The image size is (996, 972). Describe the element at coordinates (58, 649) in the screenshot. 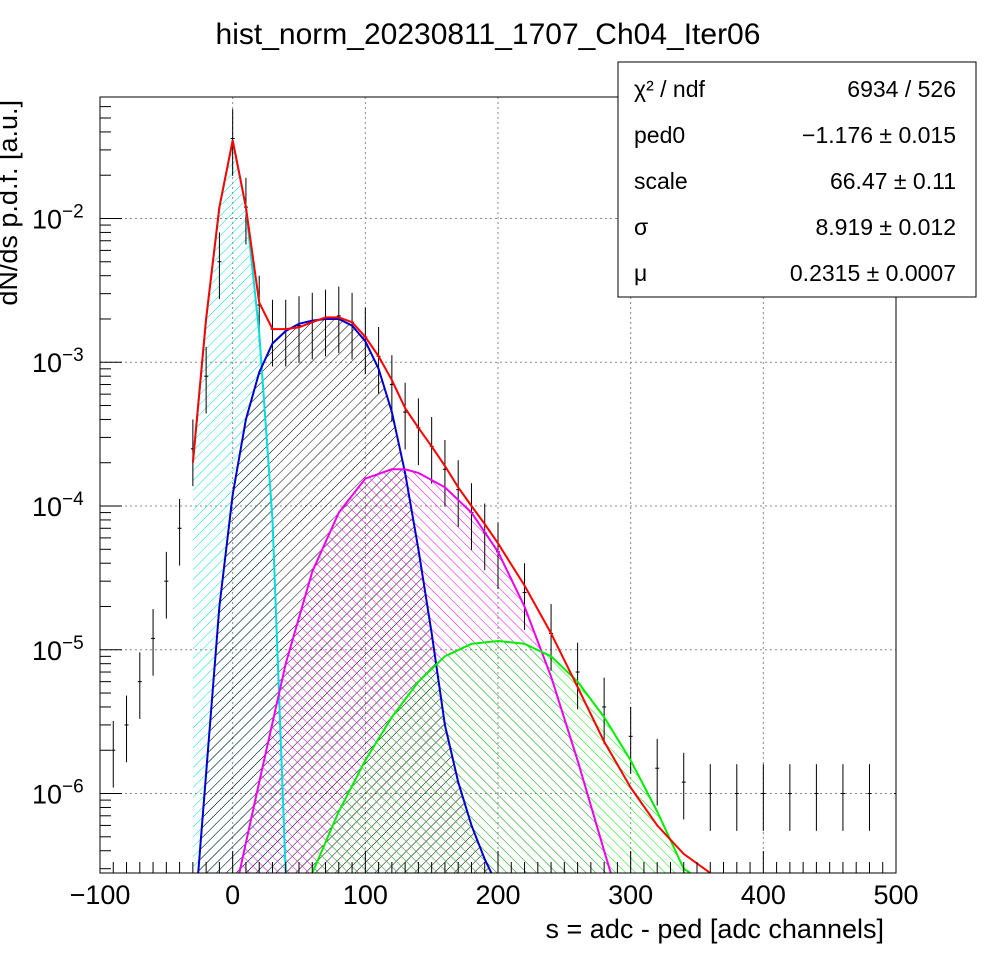

I see `y-tick-label: 10⁻⁵` at that location.